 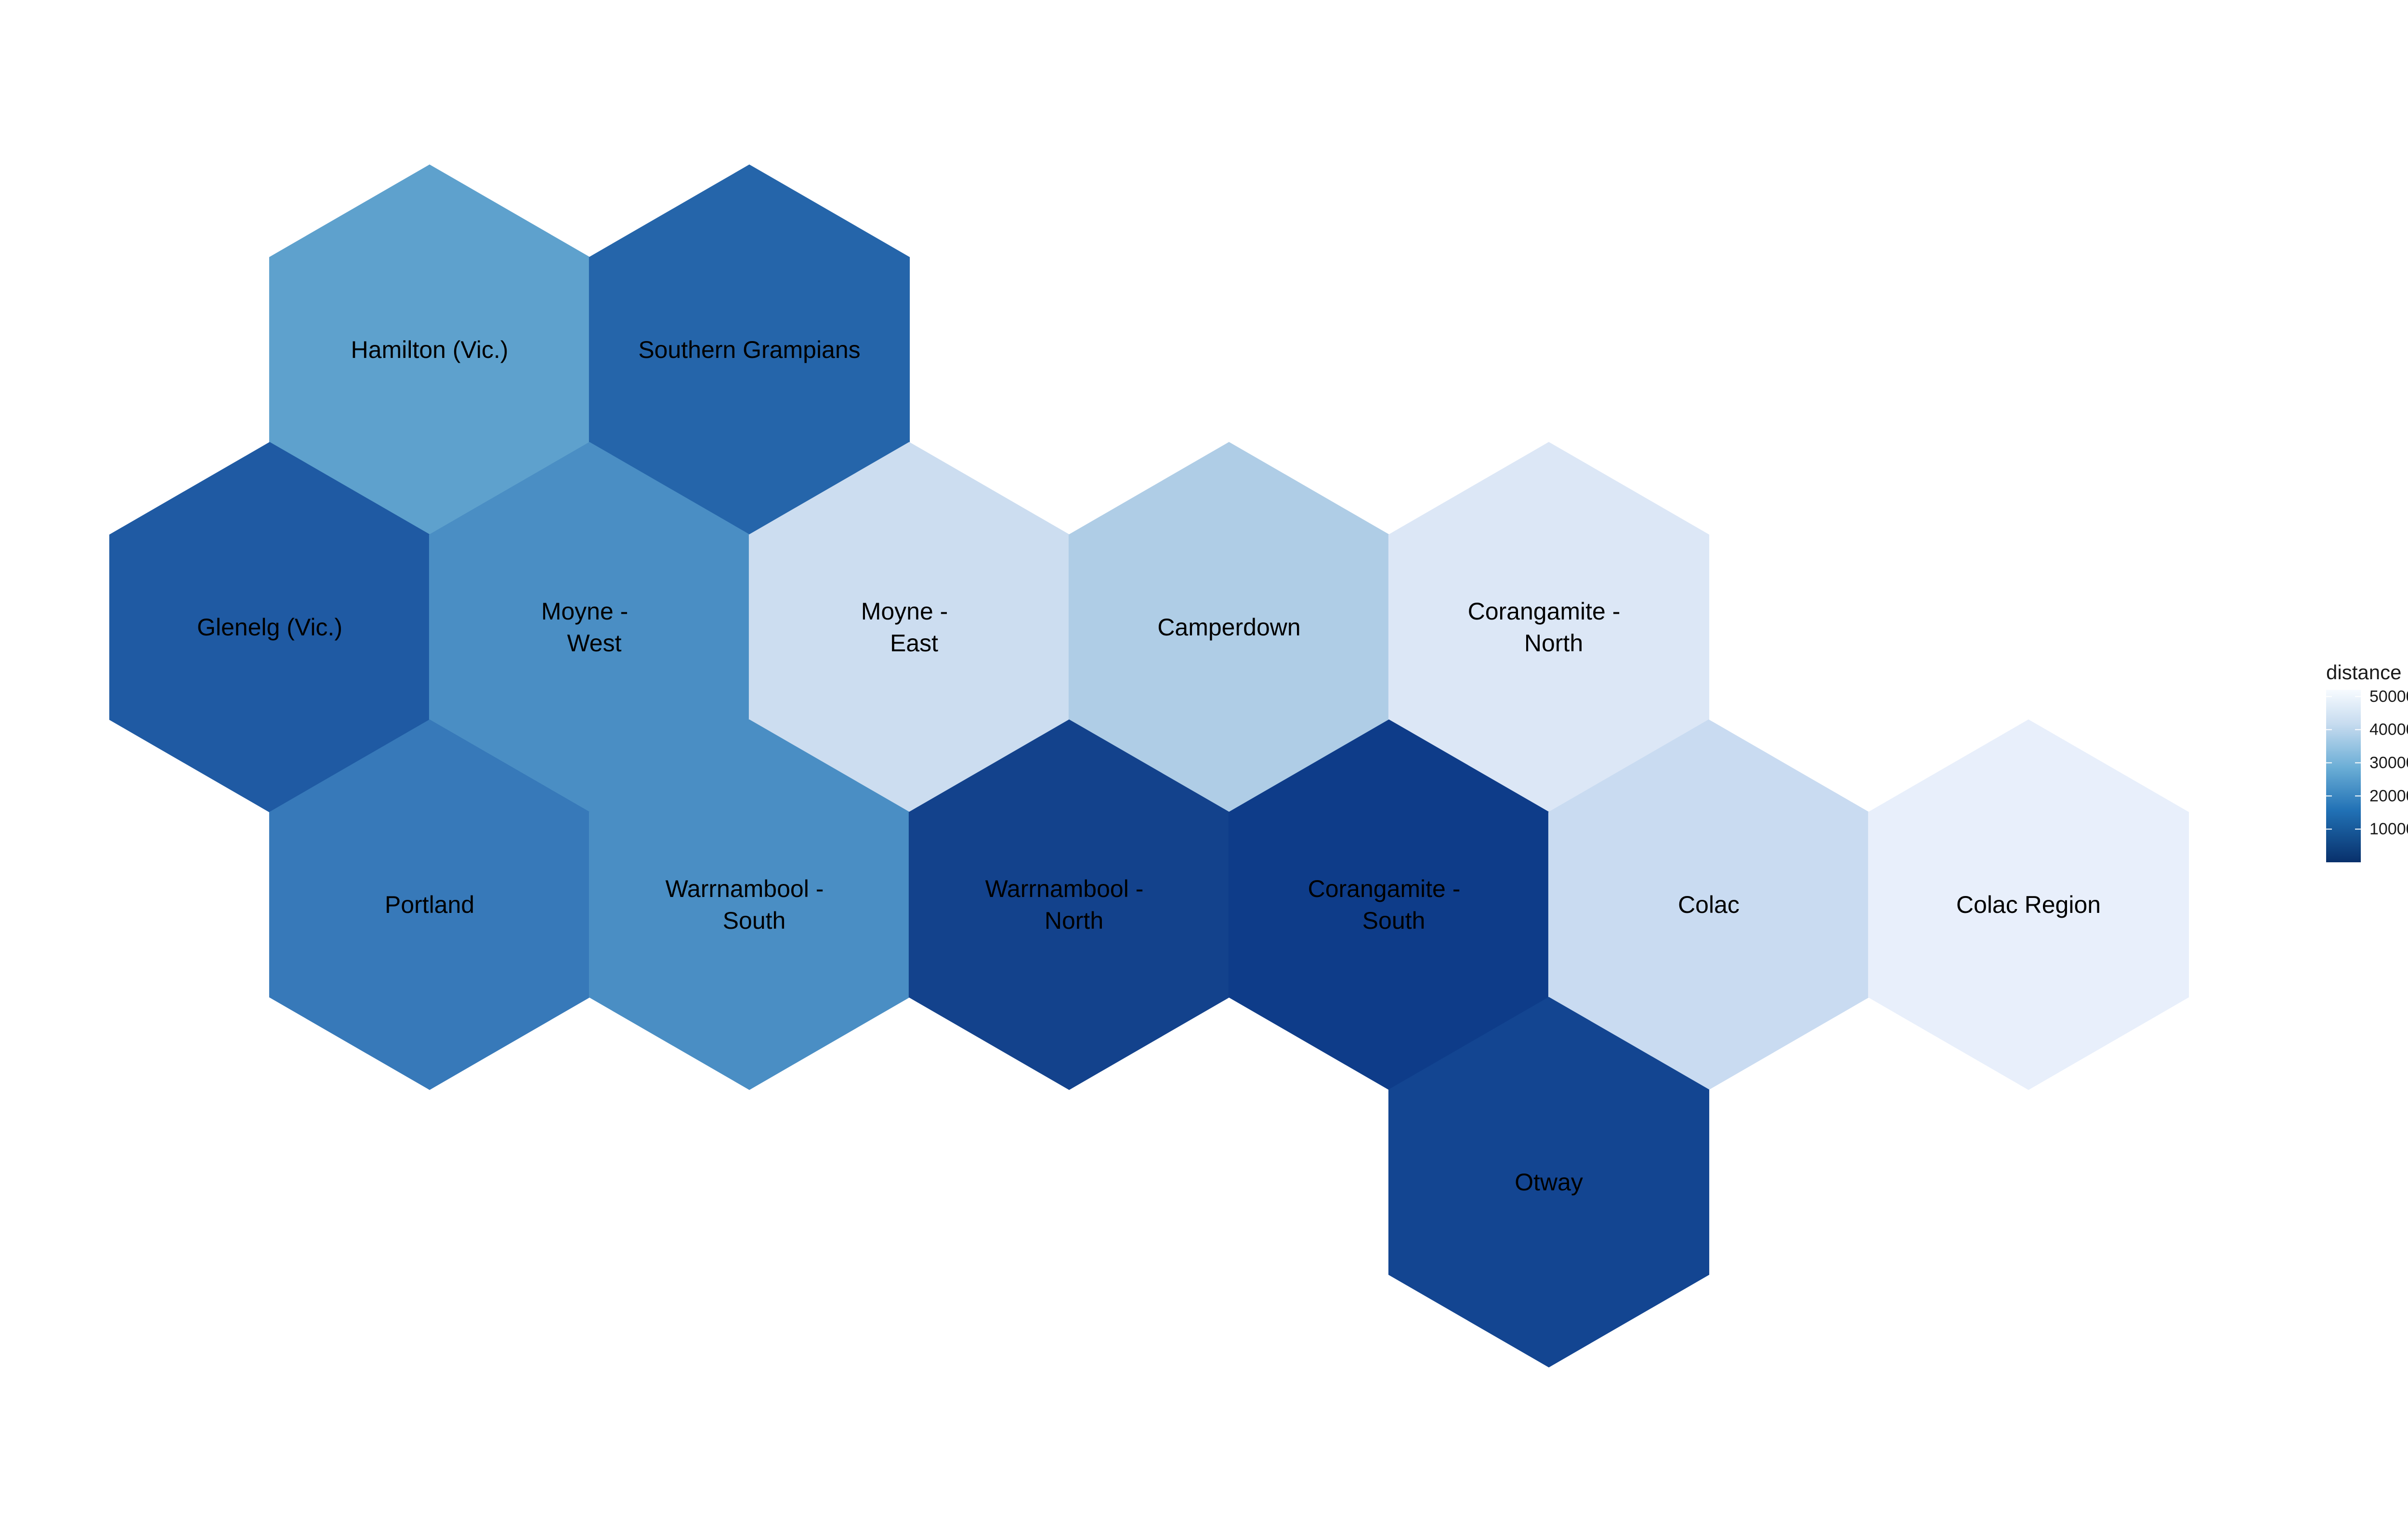 I want to click on region-colac-region: Colac Region, so click(x=2028, y=904).